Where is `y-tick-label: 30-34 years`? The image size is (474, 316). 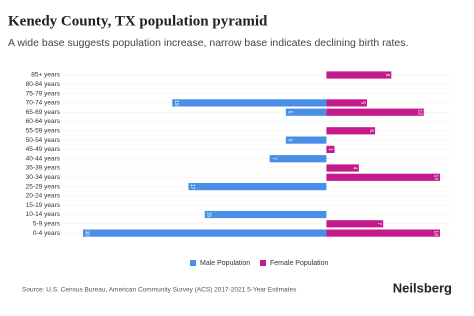
y-tick-label: 30-34 years is located at coordinates (43, 177).